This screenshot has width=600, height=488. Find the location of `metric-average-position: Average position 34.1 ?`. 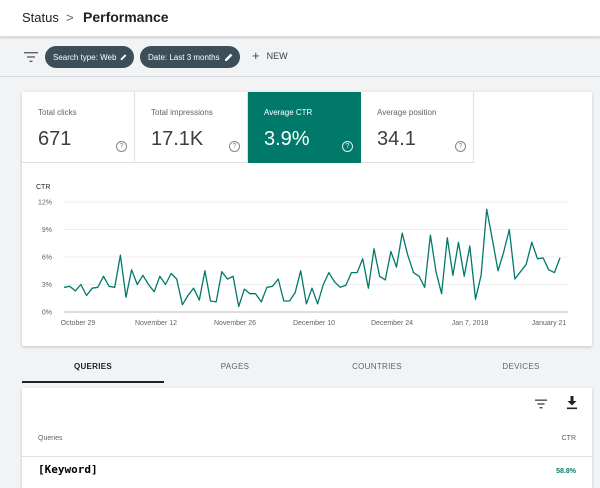

metric-average-position: Average position 34.1 ? is located at coordinates (417, 127).